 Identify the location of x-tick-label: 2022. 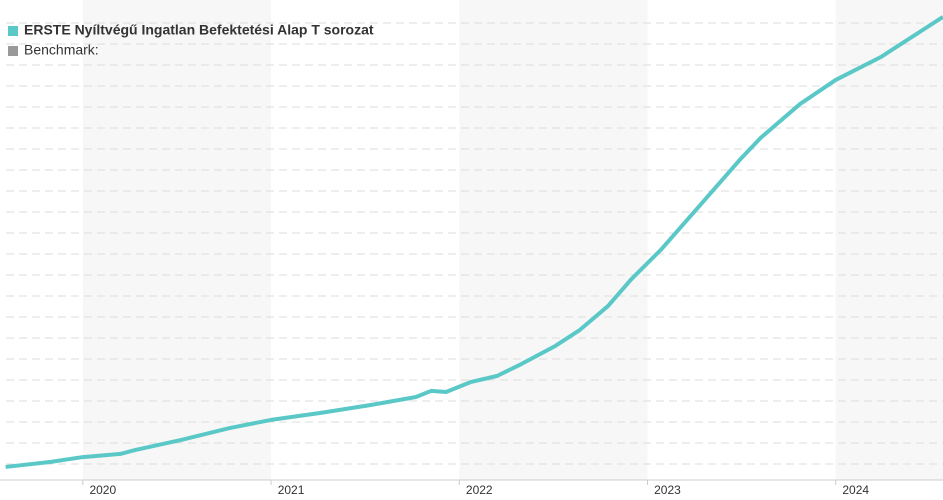
(479, 490).